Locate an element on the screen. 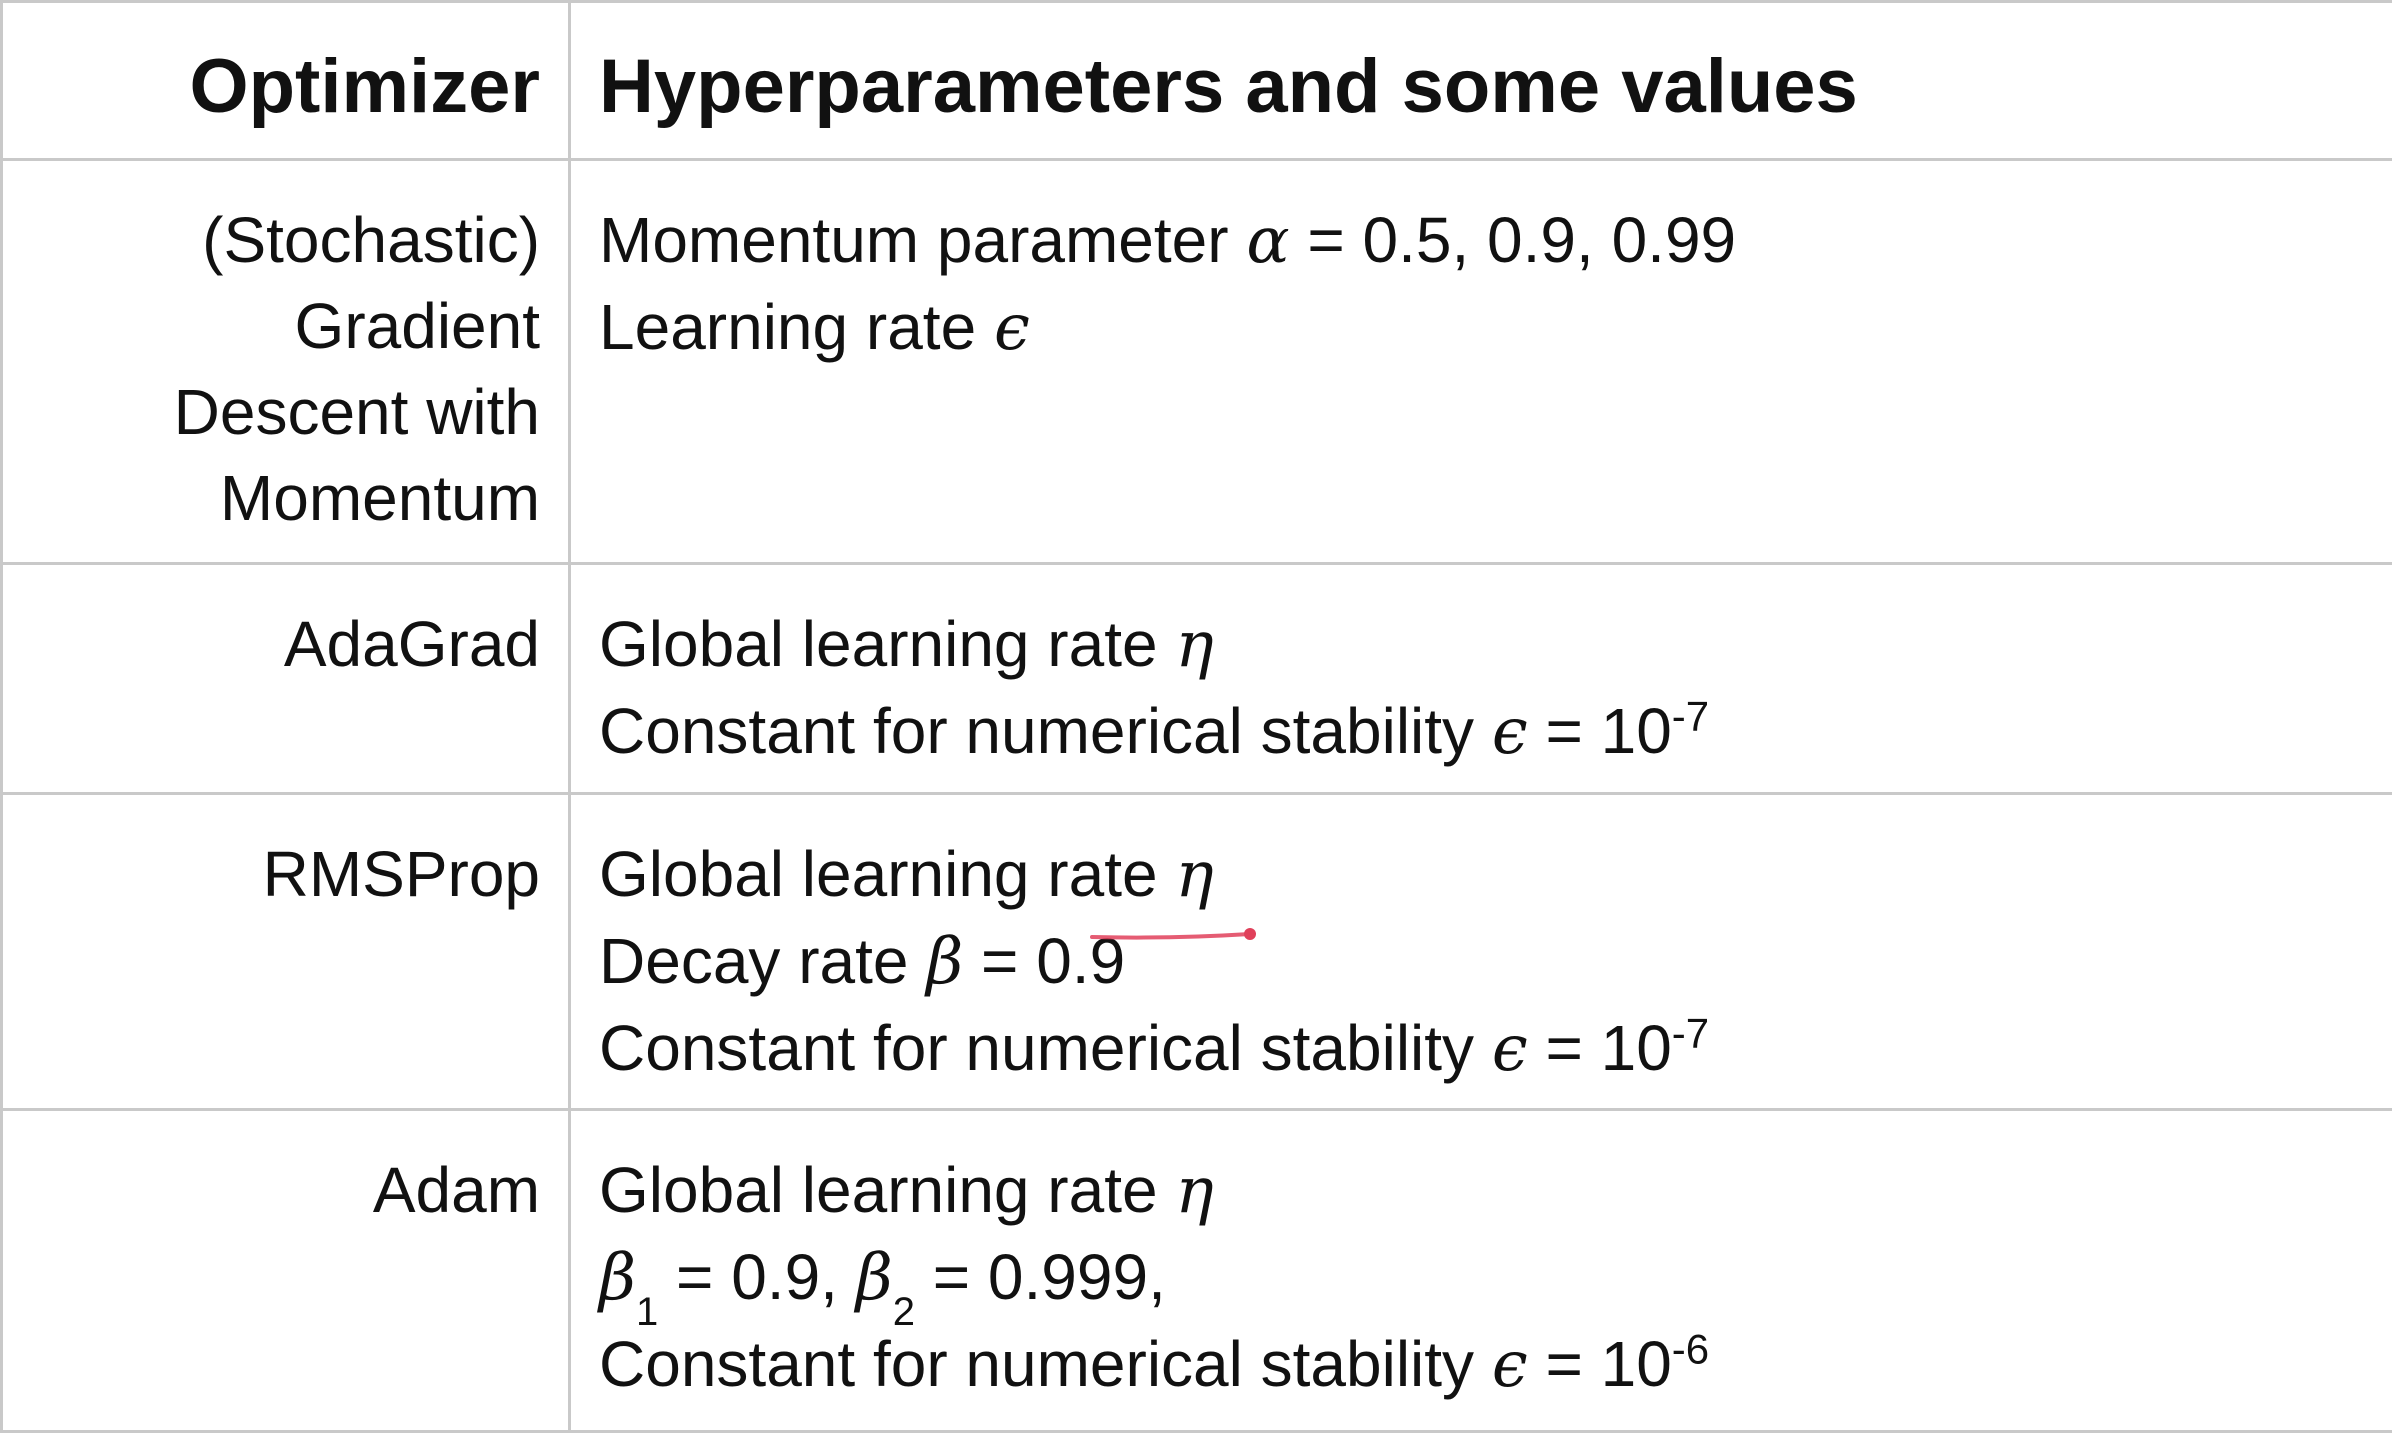 The height and width of the screenshot is (1433, 2392). header-optimizer: Optimizer is located at coordinates (286, 81).